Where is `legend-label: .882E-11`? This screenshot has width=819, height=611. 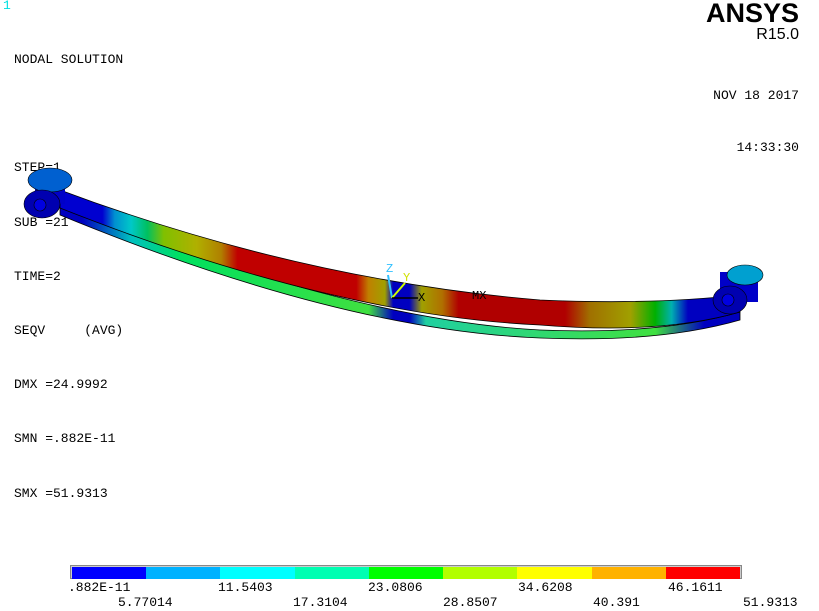
legend-label: .882E-11 is located at coordinates (99, 587).